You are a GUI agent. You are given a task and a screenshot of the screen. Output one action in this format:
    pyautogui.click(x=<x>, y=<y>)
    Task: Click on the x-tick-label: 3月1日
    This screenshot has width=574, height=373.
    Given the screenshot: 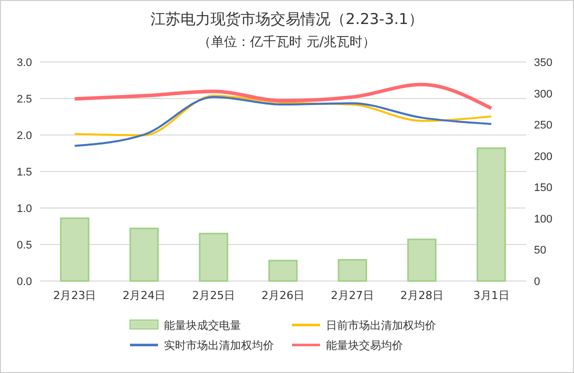 What is the action you would take?
    pyautogui.click(x=491, y=295)
    